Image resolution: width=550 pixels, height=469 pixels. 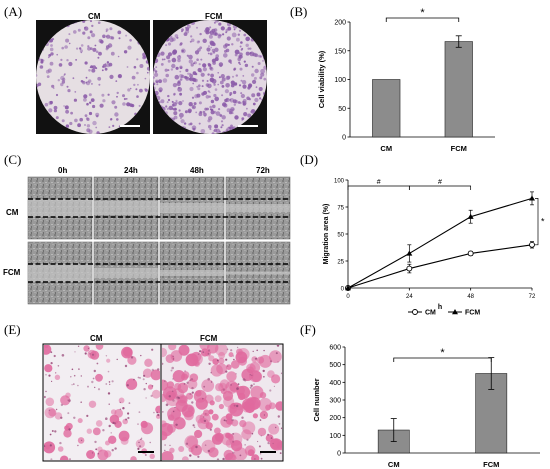 What do you see at coordinates (340, 235) in the screenshot?
I see `chart-d-ytick-label-50: 50` at bounding box center [340, 235].